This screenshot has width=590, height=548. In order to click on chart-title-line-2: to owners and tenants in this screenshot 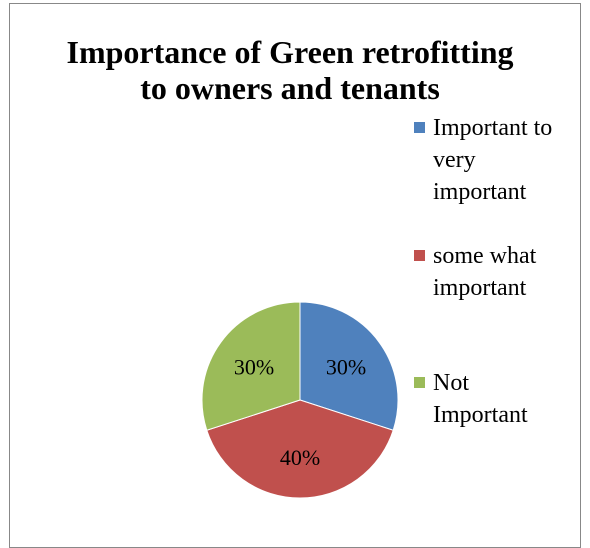, I will do `click(290, 88)`.